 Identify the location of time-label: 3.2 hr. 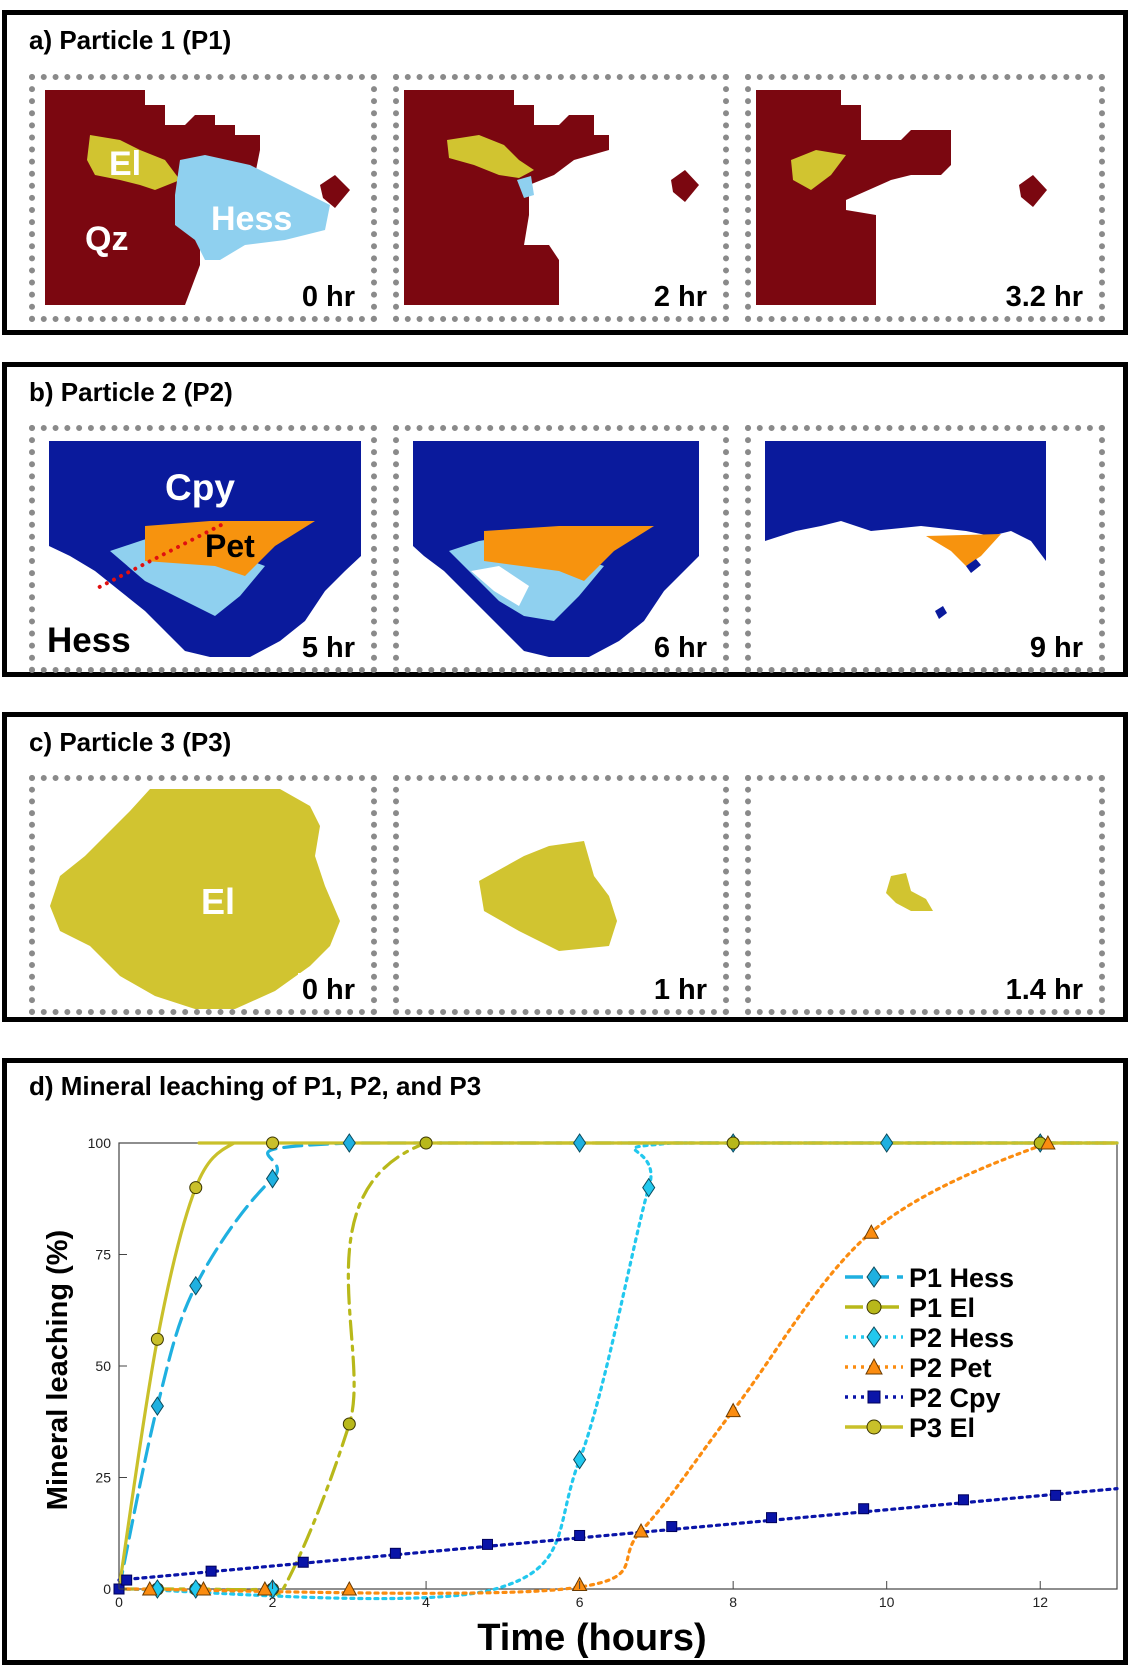
(1044, 297).